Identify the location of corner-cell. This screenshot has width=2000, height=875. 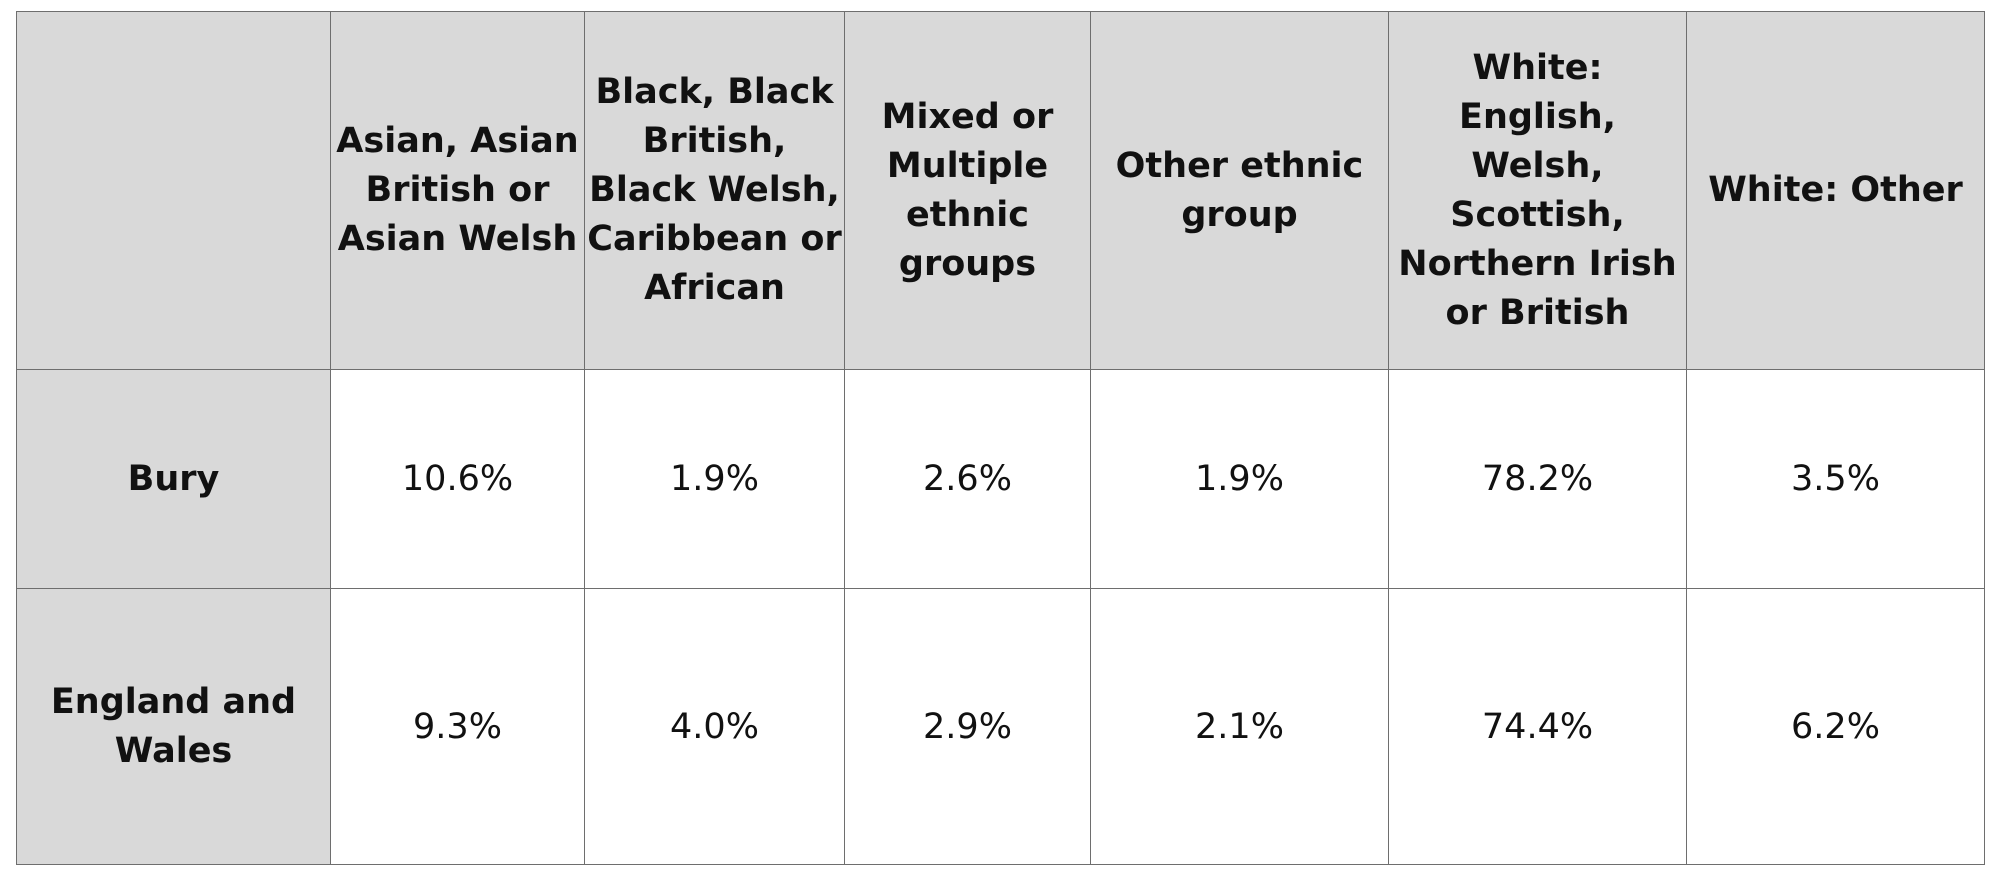
(173, 190).